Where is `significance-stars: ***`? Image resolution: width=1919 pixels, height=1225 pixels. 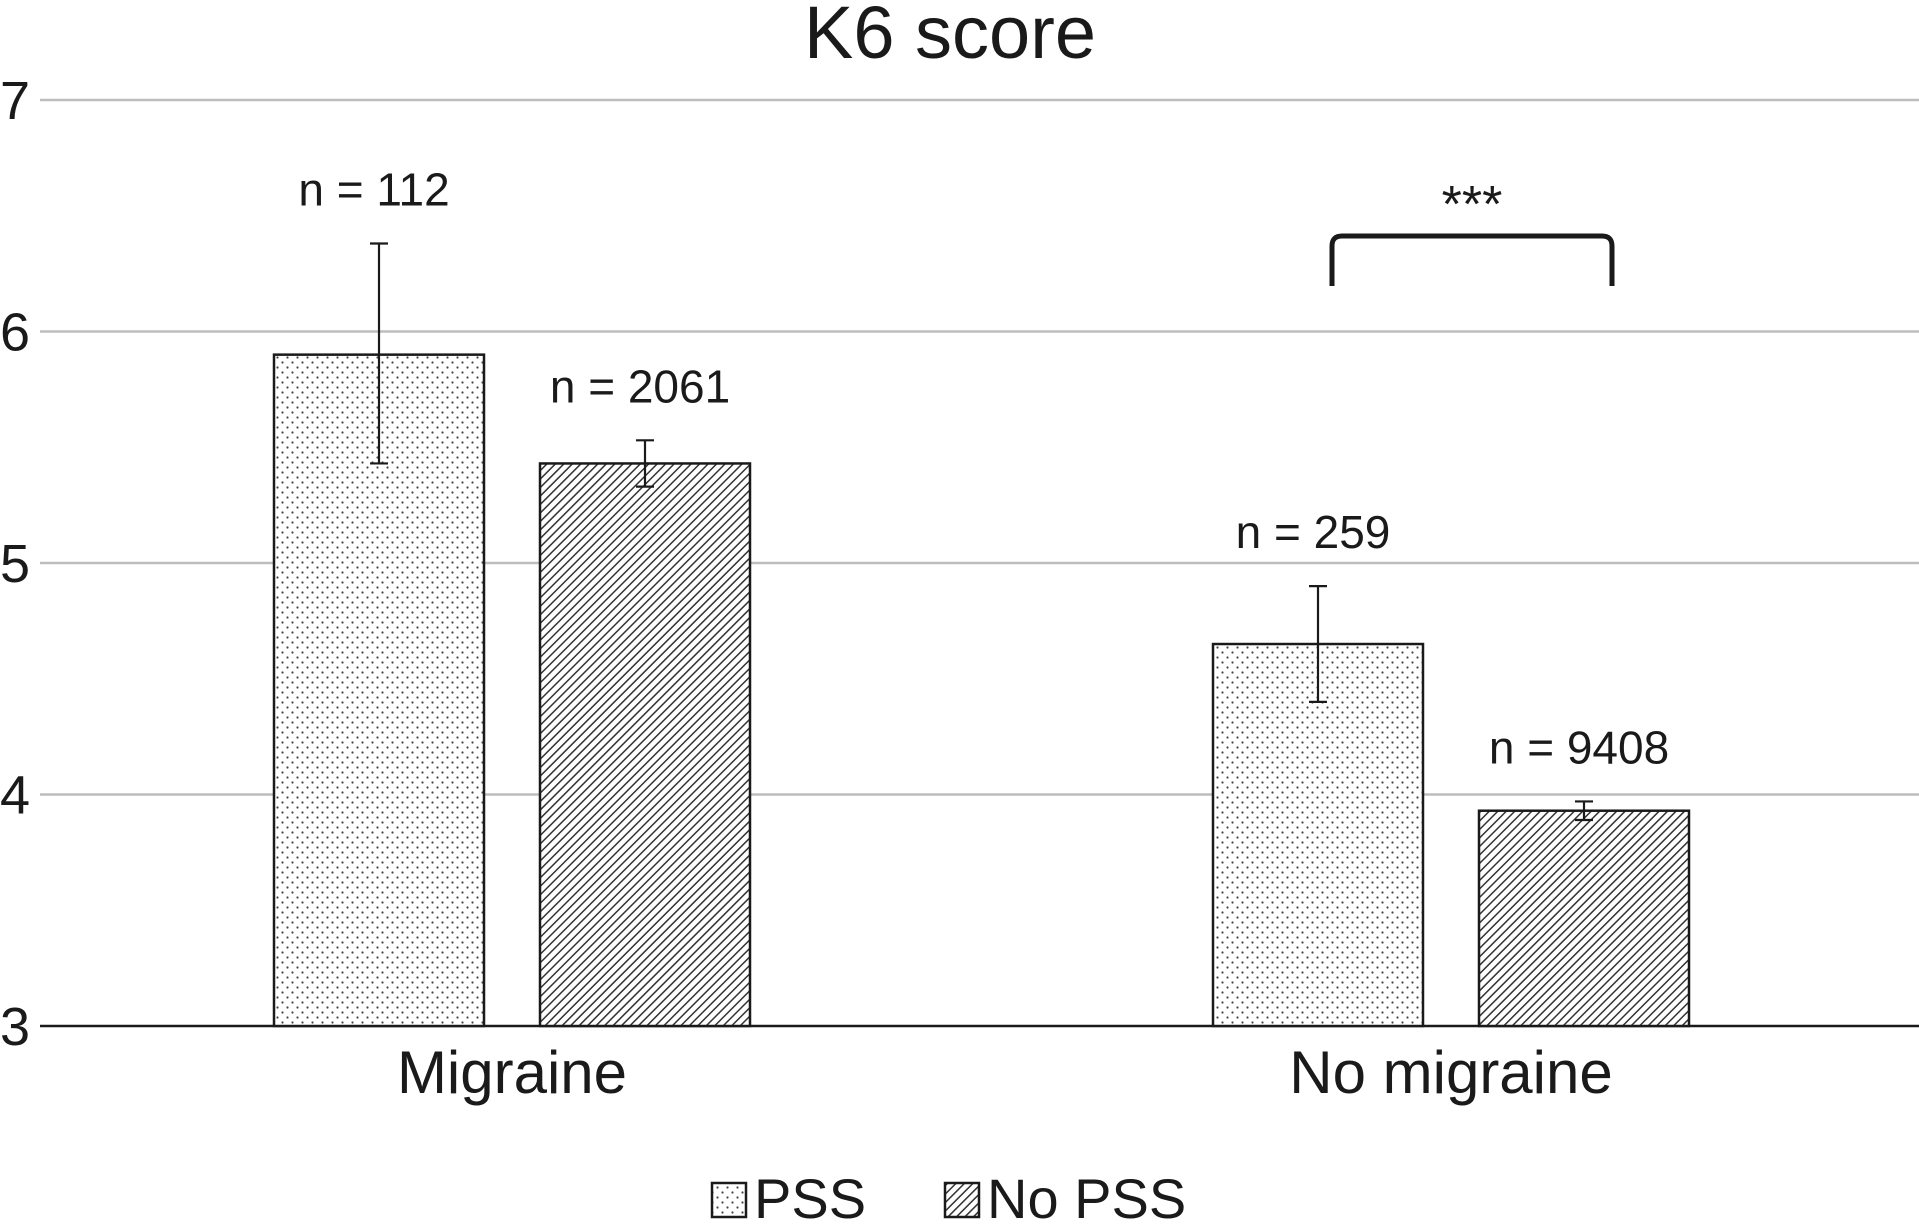
significance-stars: *** is located at coordinates (1472, 205).